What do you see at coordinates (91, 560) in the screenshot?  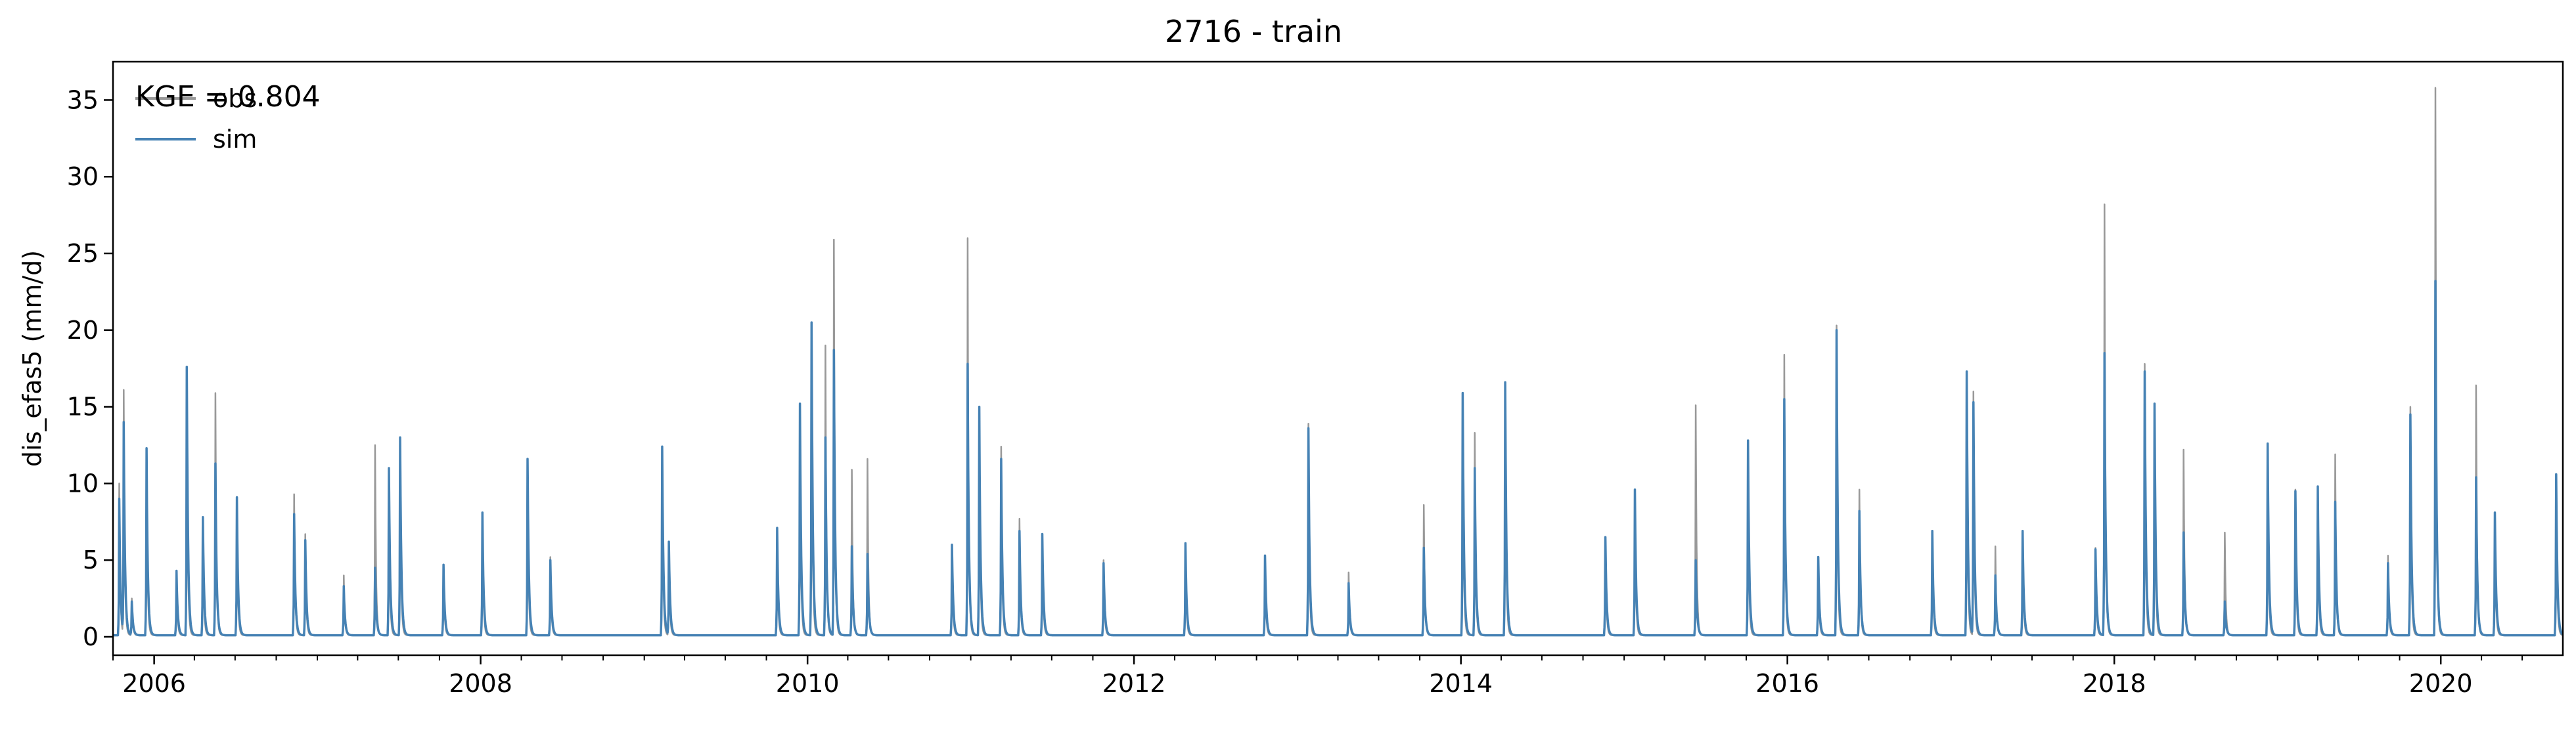 I see `y-tick-label: 5` at bounding box center [91, 560].